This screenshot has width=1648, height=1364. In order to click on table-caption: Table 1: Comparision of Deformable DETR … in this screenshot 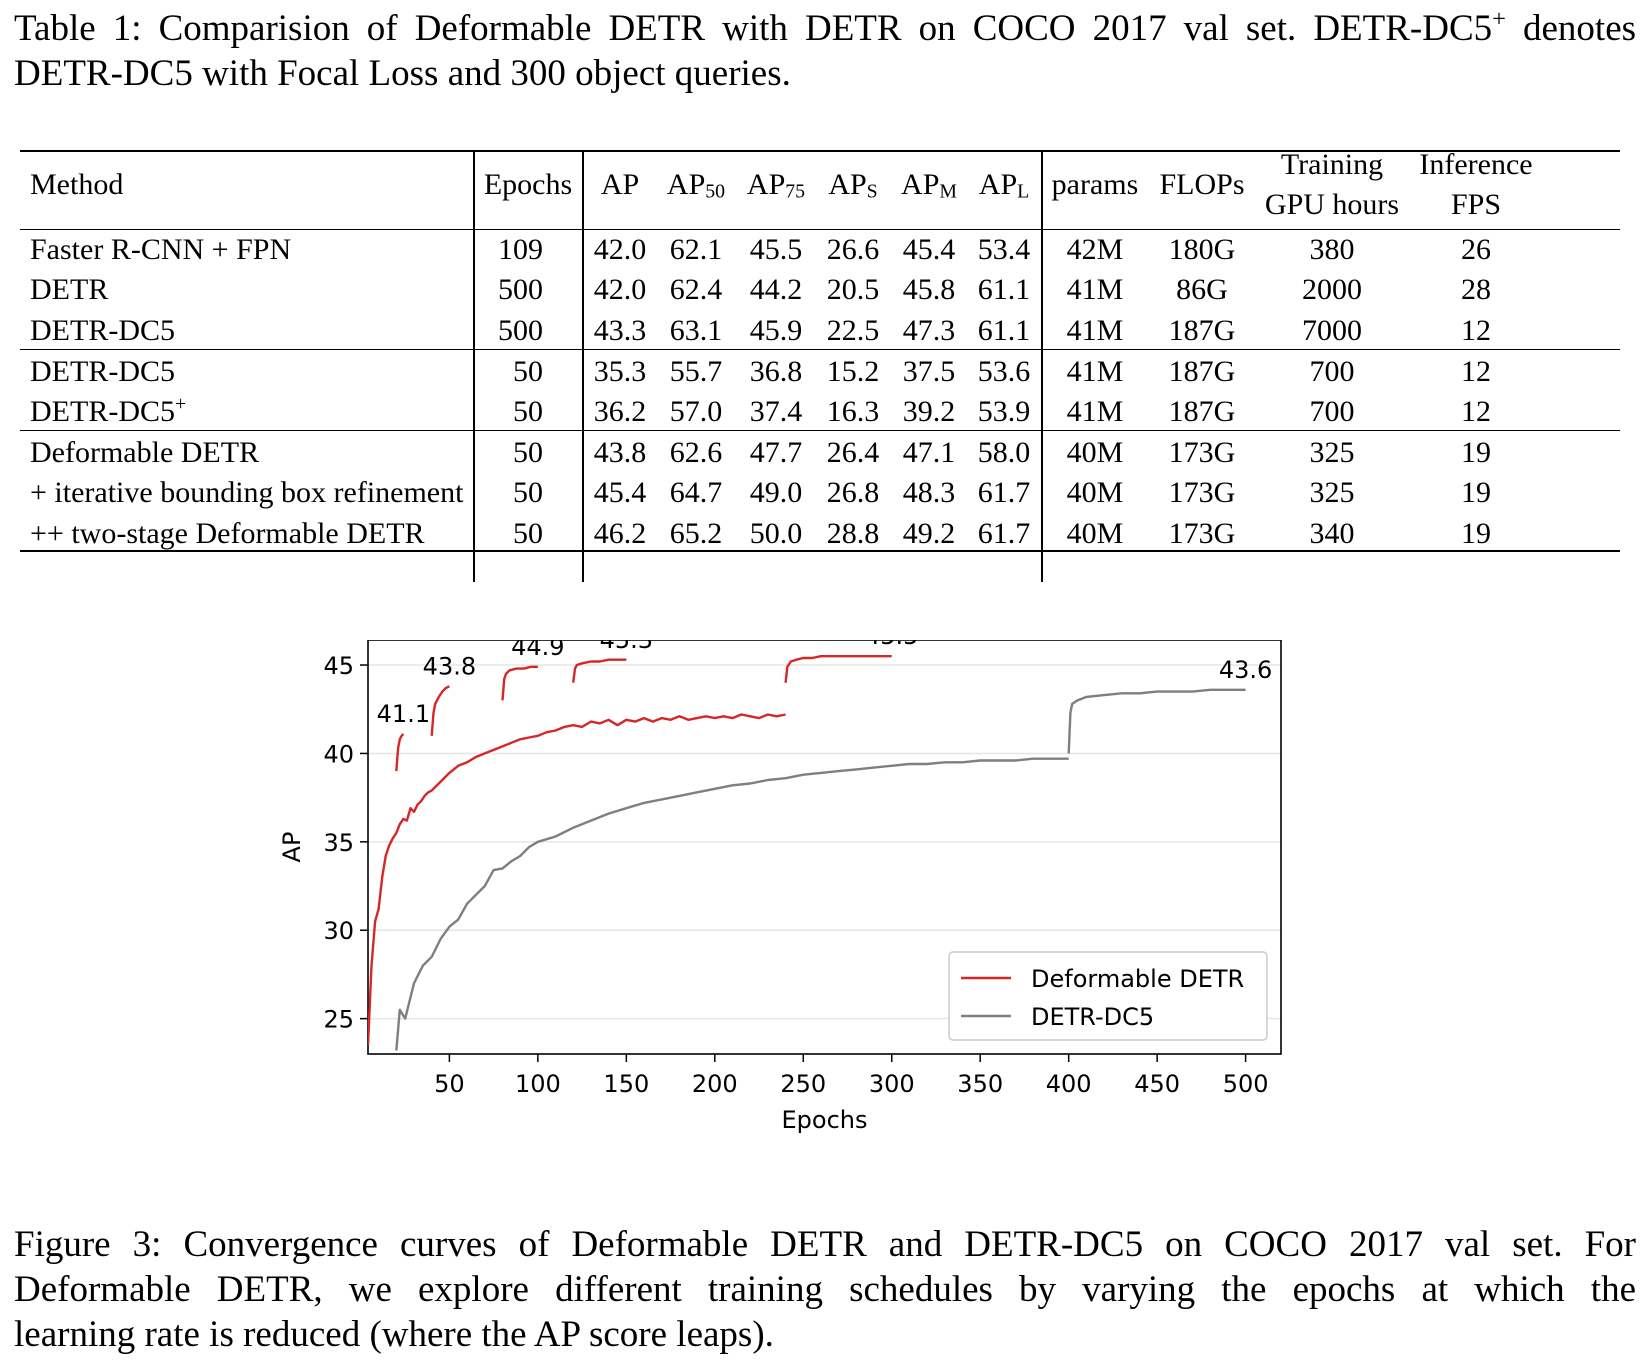, I will do `click(825, 51)`.